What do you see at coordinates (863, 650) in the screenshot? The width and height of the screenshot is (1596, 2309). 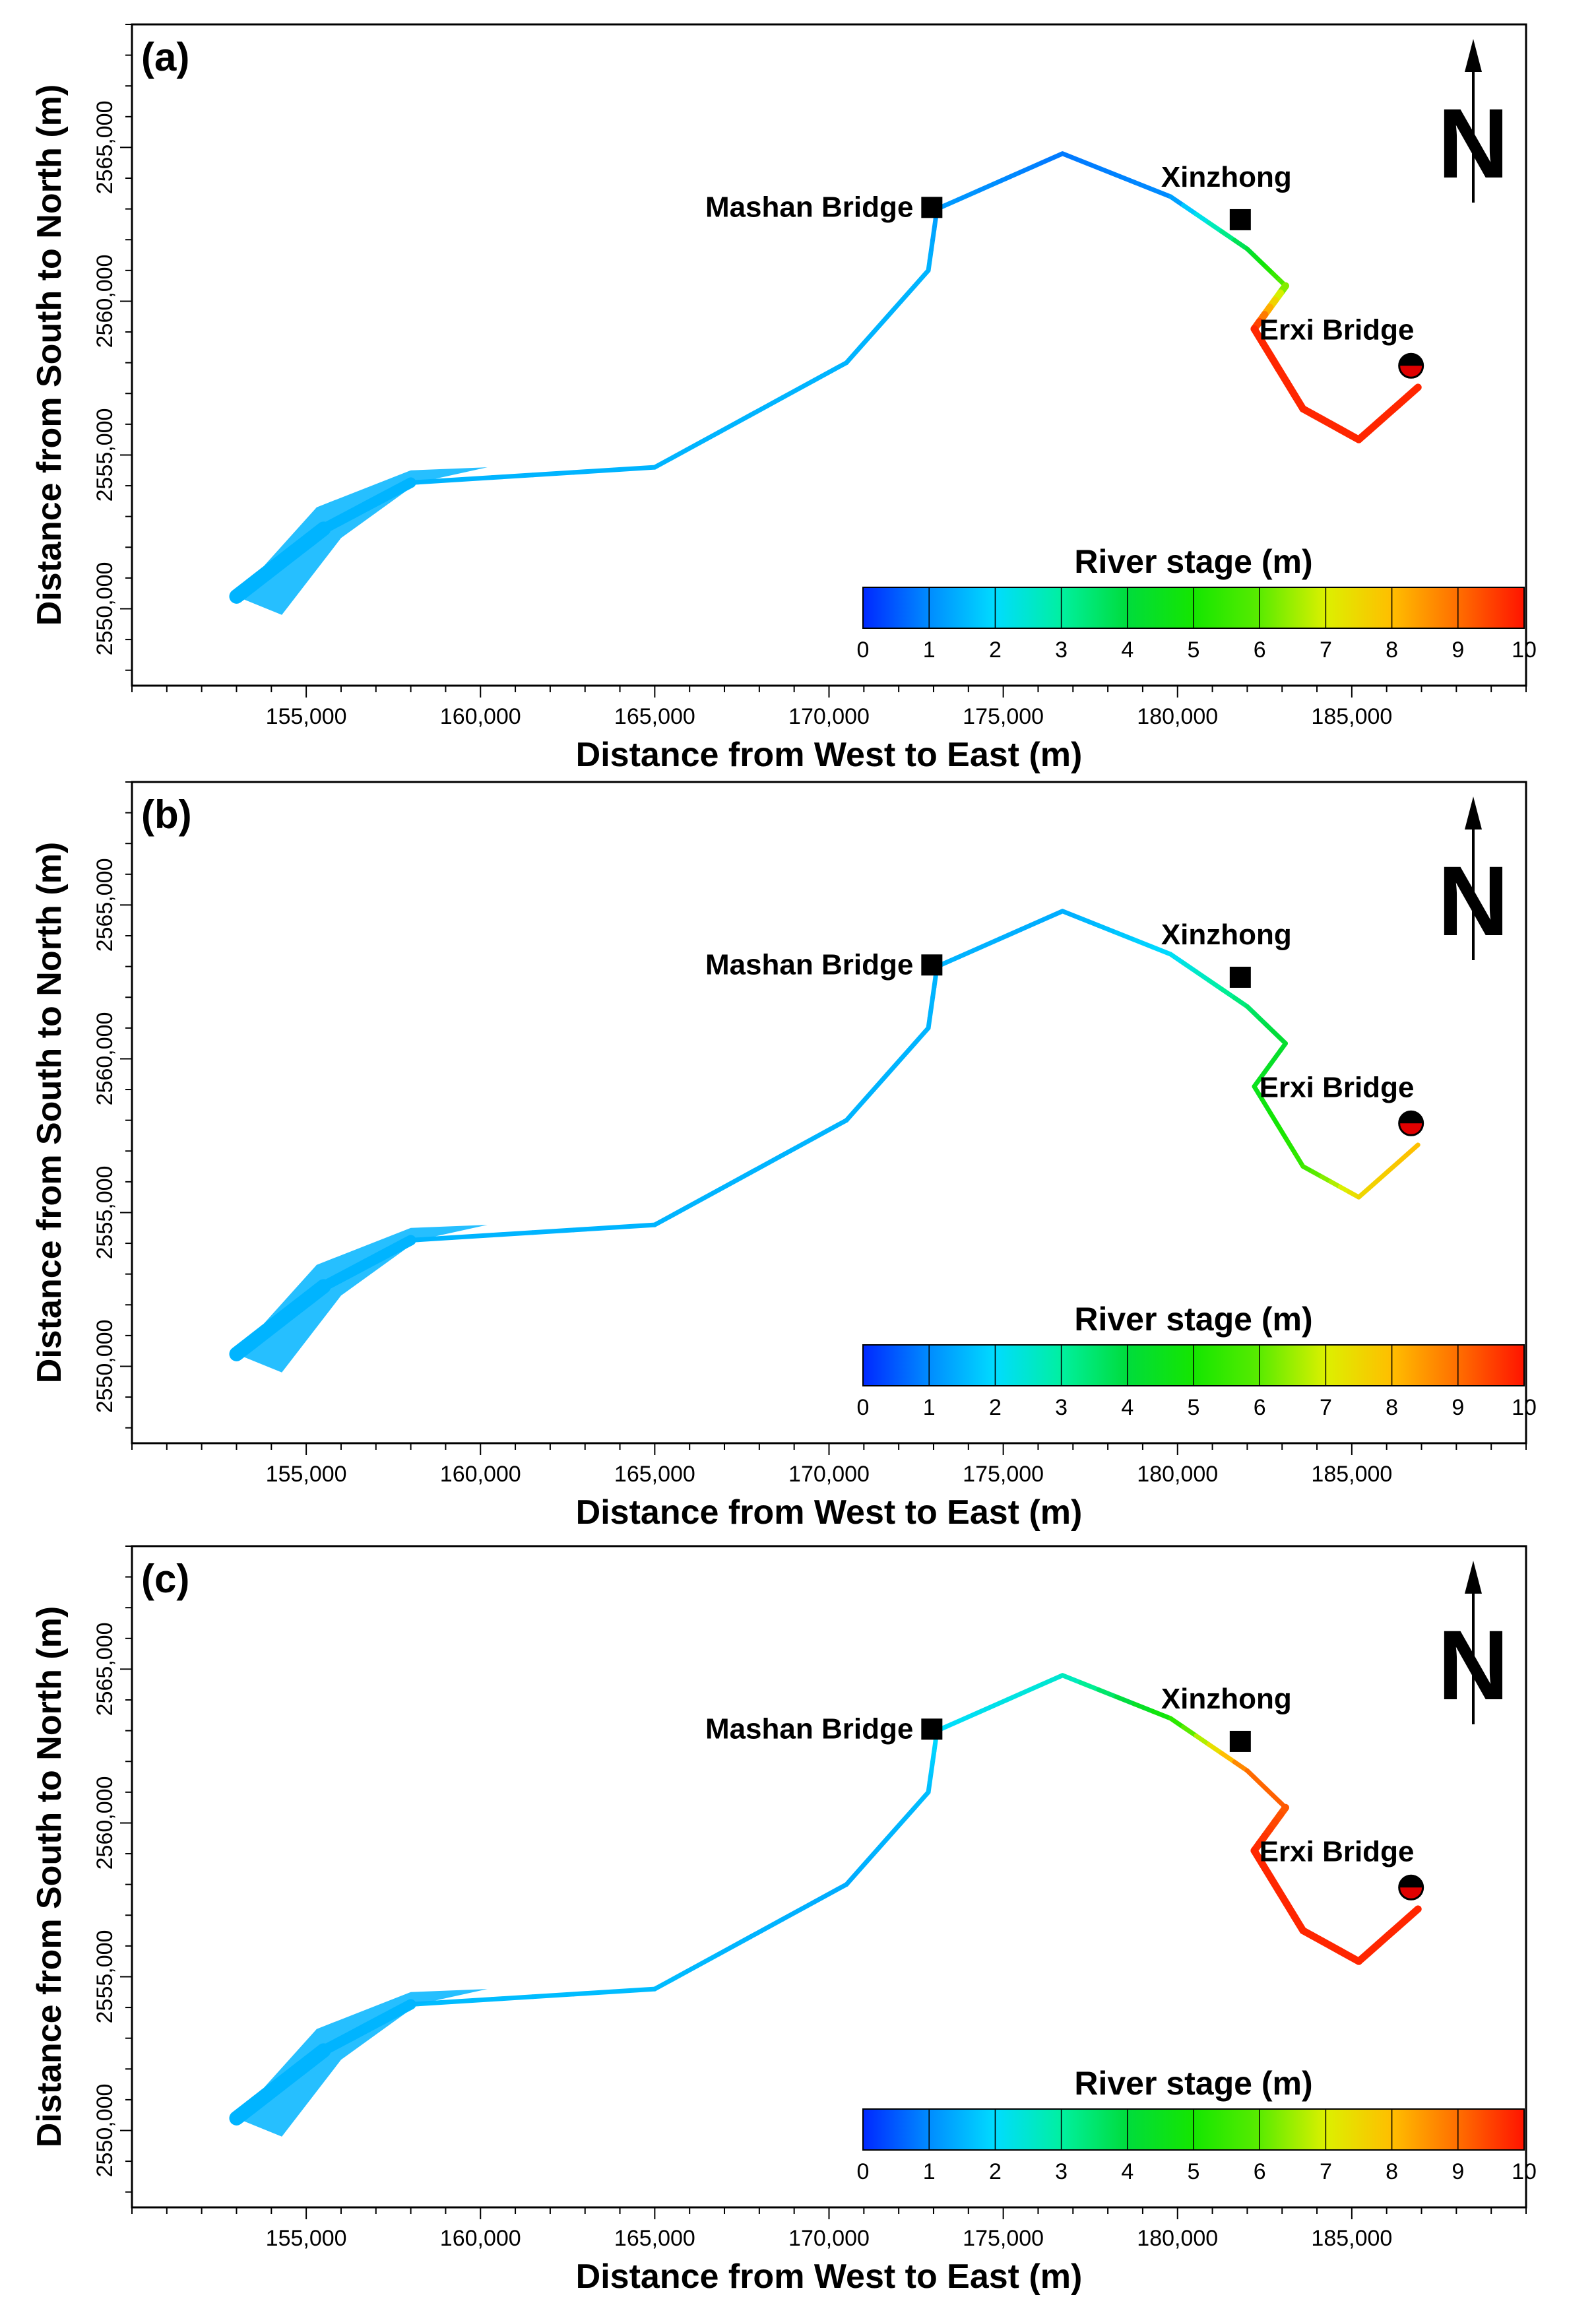 I see `colorbar-tick-label: 0` at bounding box center [863, 650].